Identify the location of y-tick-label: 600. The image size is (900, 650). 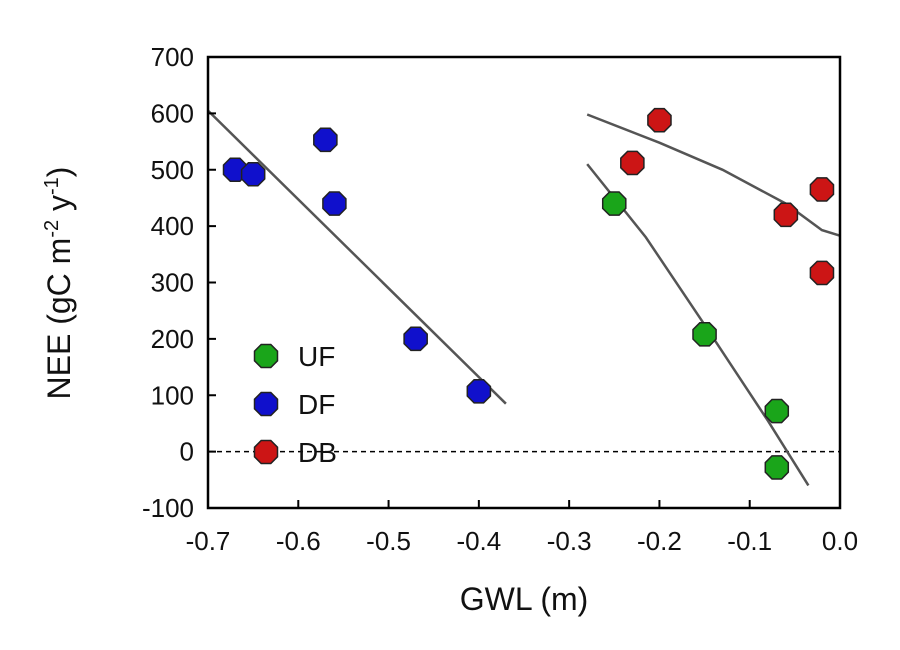
(172, 113).